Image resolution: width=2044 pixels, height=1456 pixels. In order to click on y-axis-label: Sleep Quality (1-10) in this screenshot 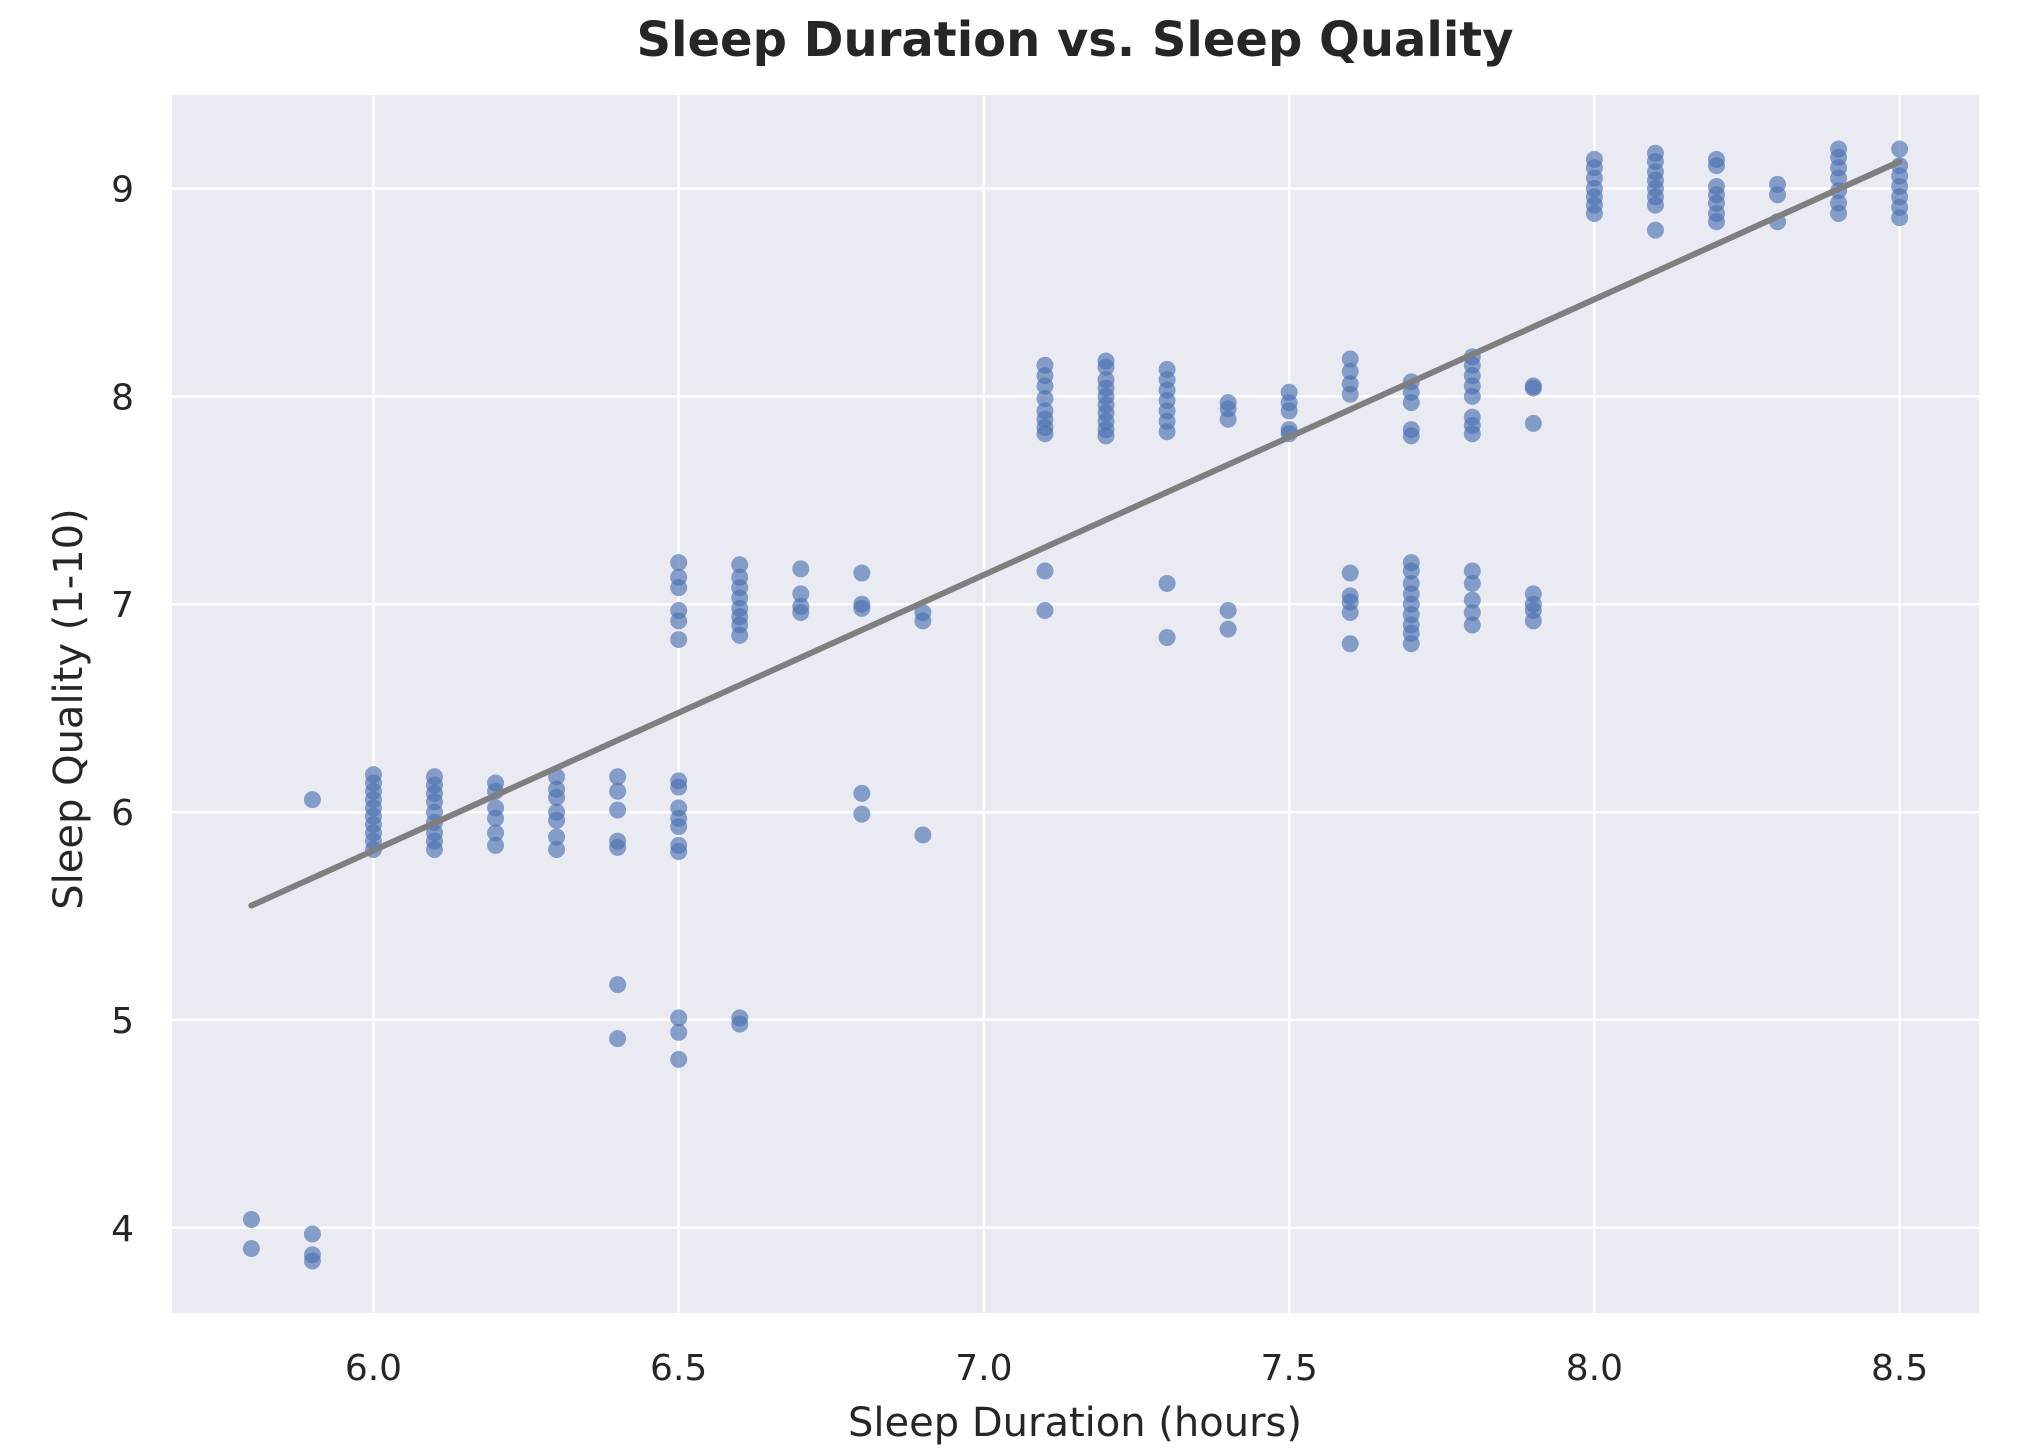, I will do `click(69, 708)`.